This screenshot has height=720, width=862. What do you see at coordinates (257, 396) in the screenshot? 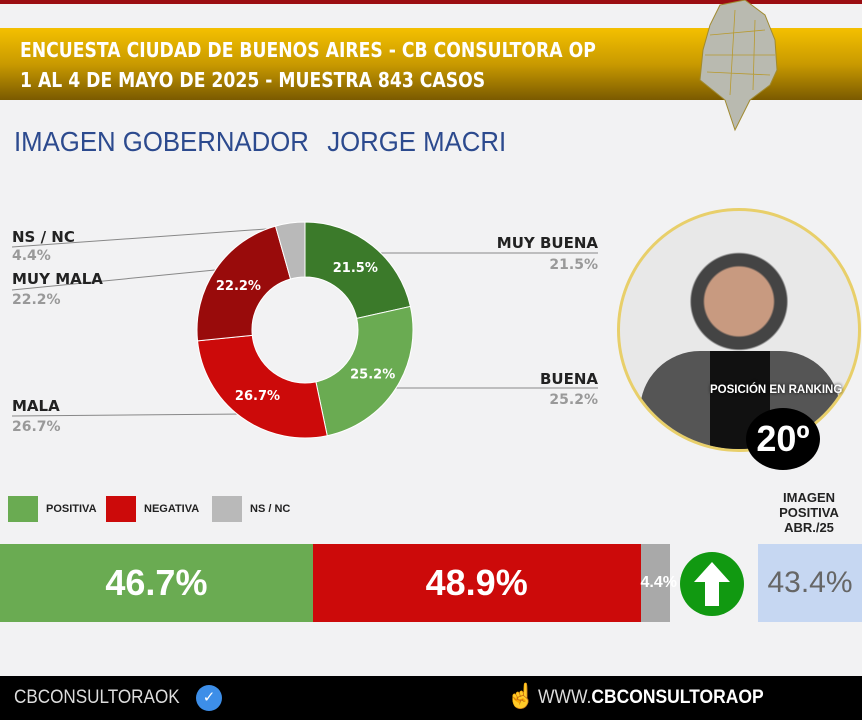
I see `donut-data-label: 26.7%` at bounding box center [257, 396].